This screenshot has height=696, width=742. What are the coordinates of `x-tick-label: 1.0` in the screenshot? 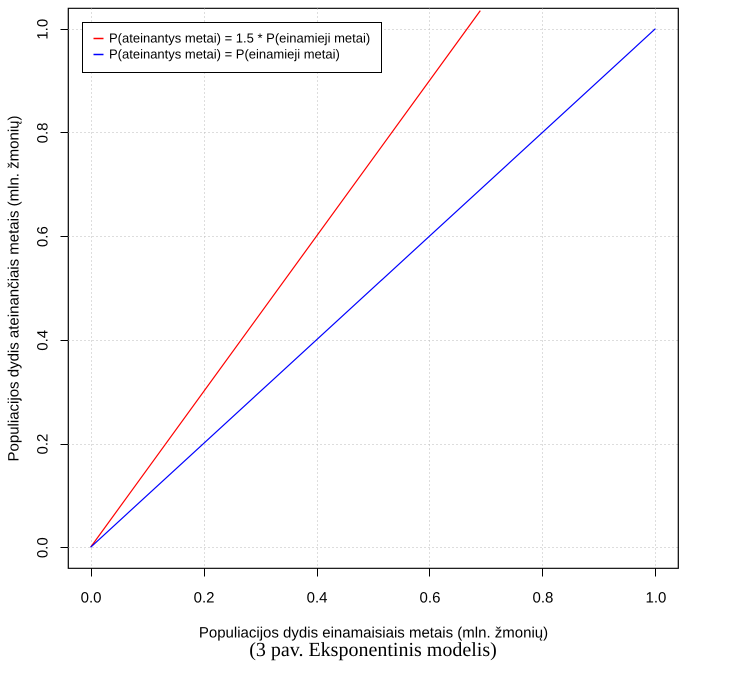 It's located at (655, 598).